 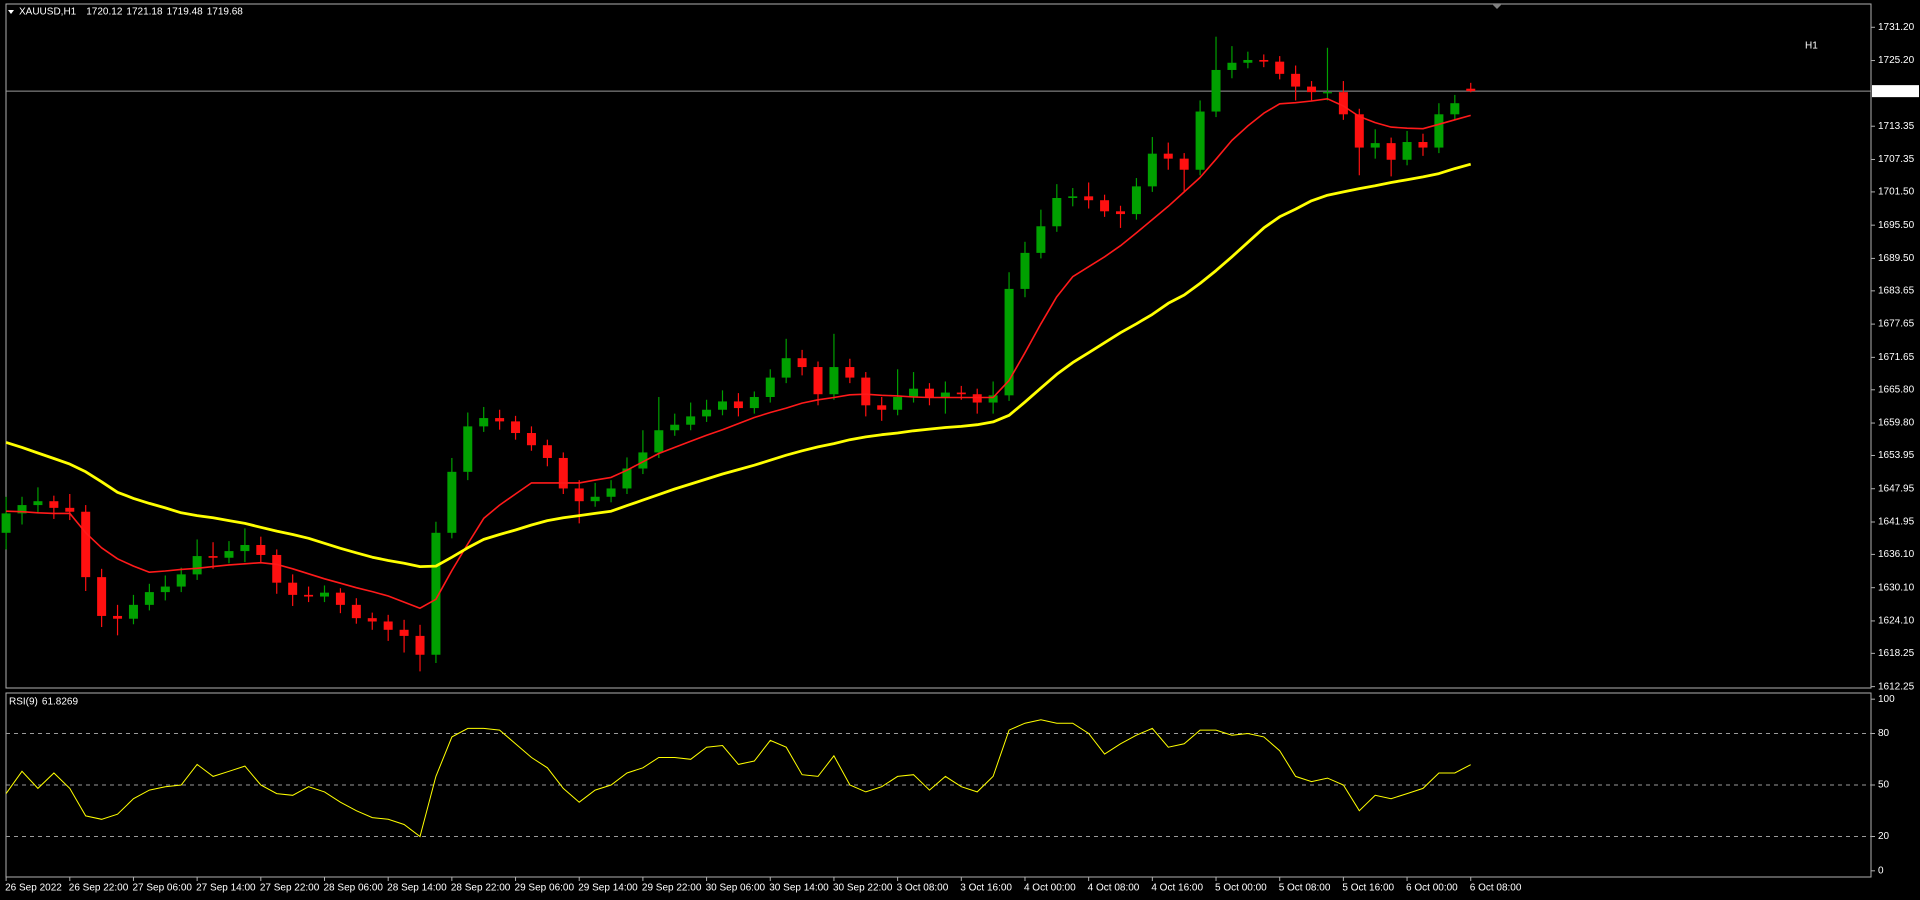 What do you see at coordinates (1368, 888) in the screenshot?
I see `x-tick-label: 5 Oct 16:00` at bounding box center [1368, 888].